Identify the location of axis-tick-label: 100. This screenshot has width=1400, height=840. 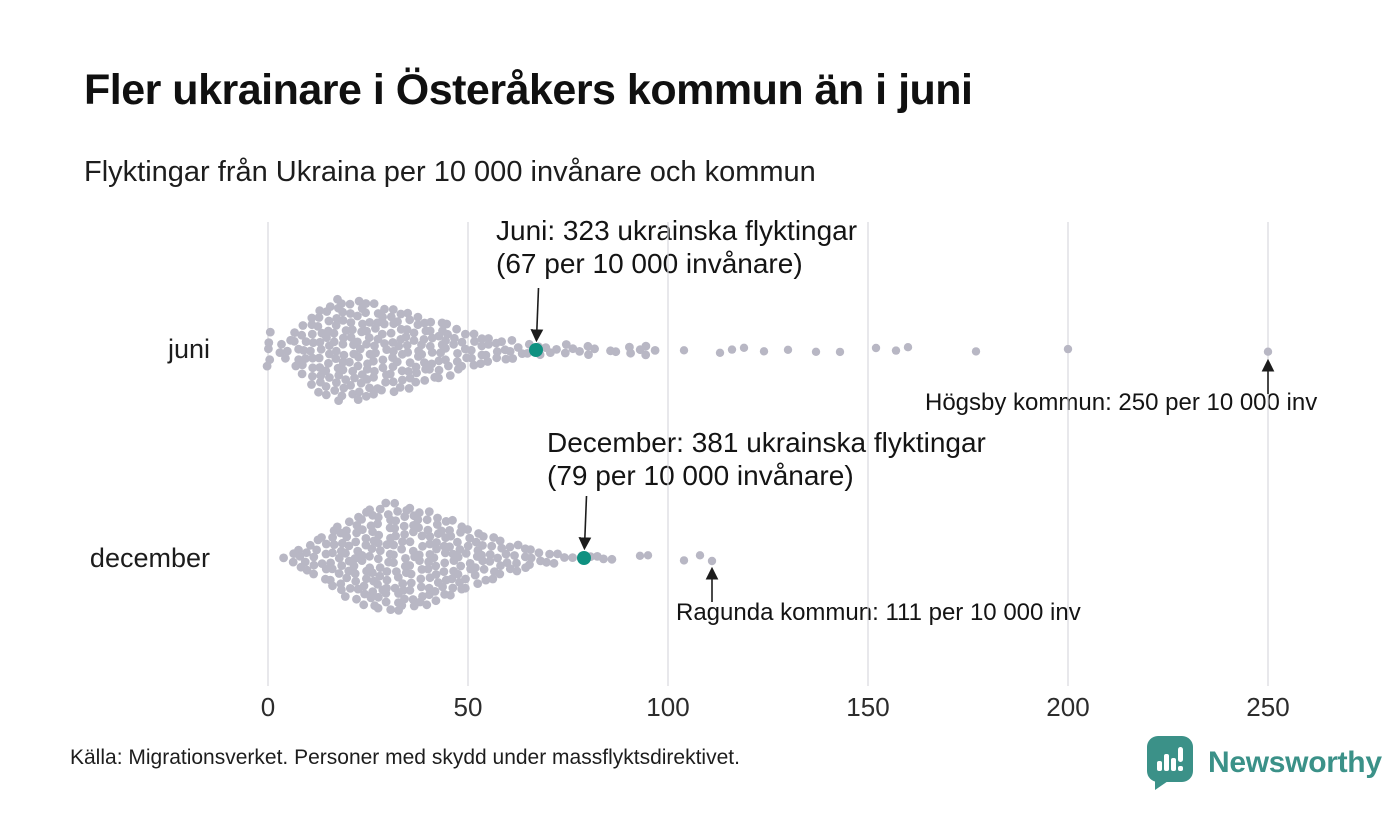
(667, 707).